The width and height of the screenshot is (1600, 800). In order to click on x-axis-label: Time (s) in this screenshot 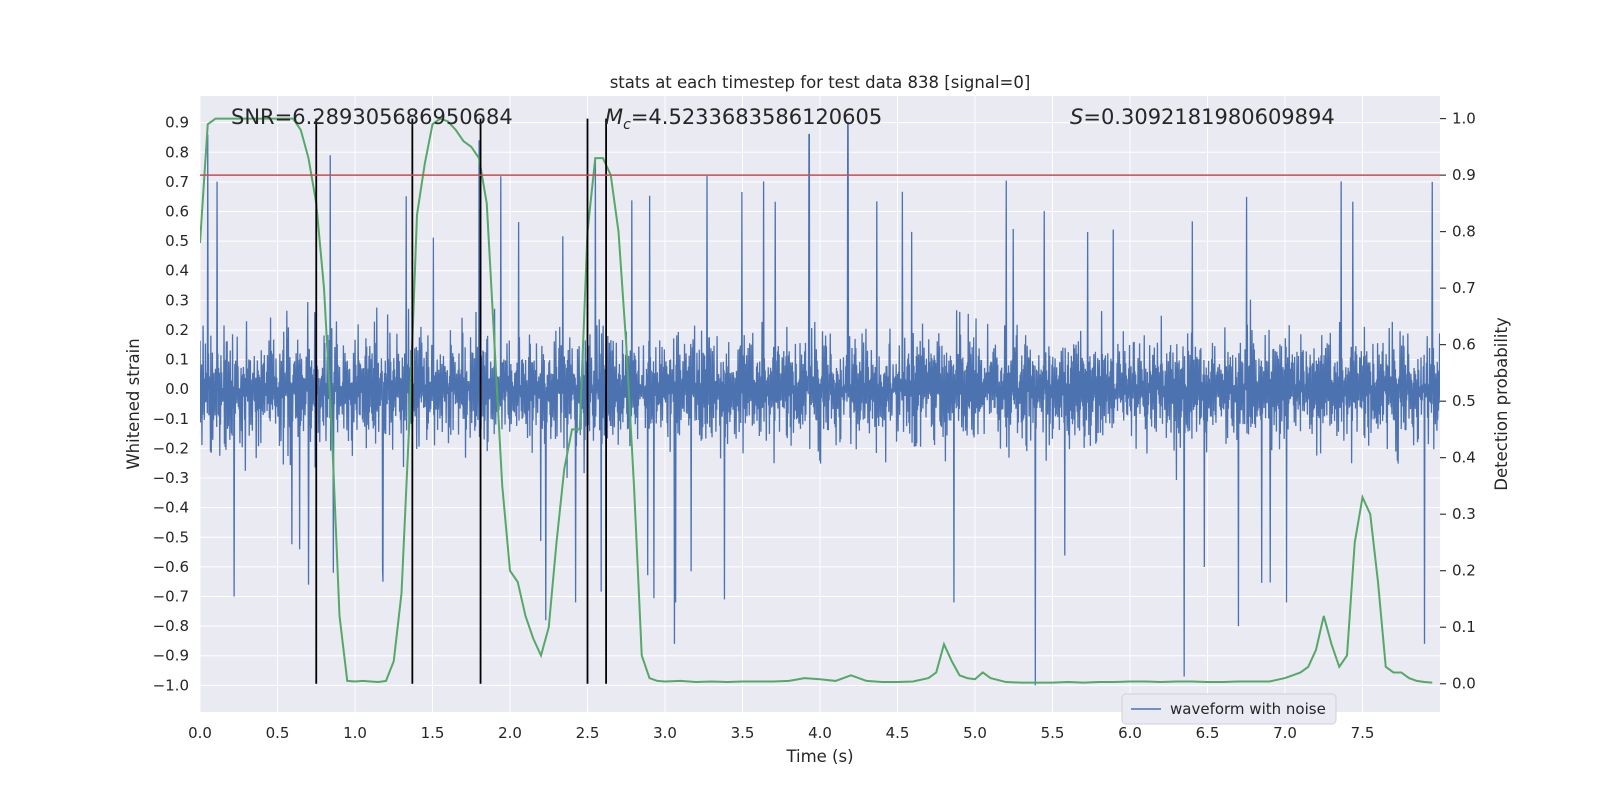, I will do `click(819, 756)`.